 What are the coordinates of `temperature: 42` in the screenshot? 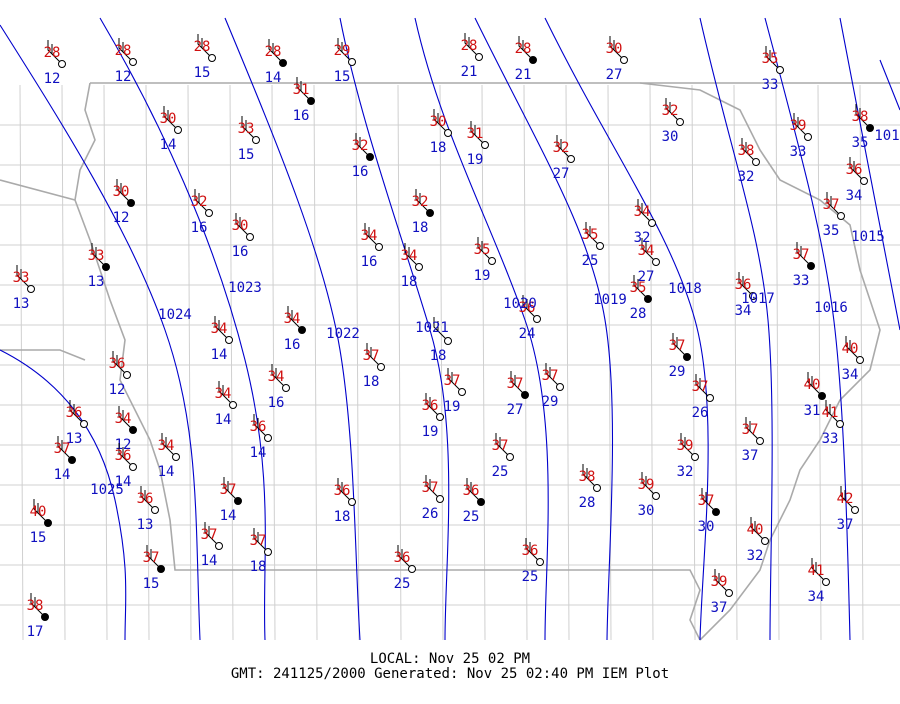 It's located at (845, 499).